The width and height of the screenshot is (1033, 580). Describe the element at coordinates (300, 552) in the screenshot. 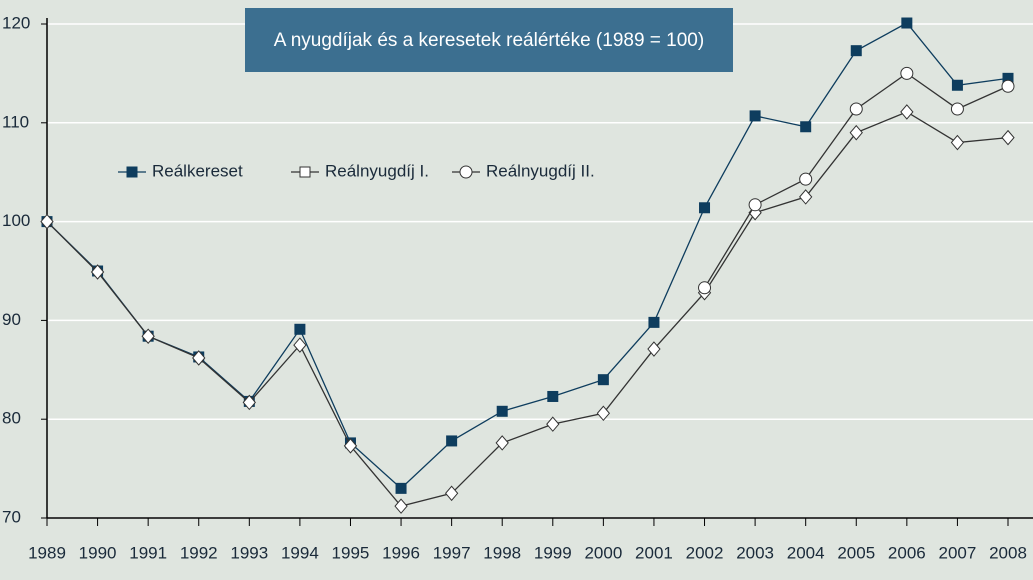

I see `x-tick-label: 1994` at that location.